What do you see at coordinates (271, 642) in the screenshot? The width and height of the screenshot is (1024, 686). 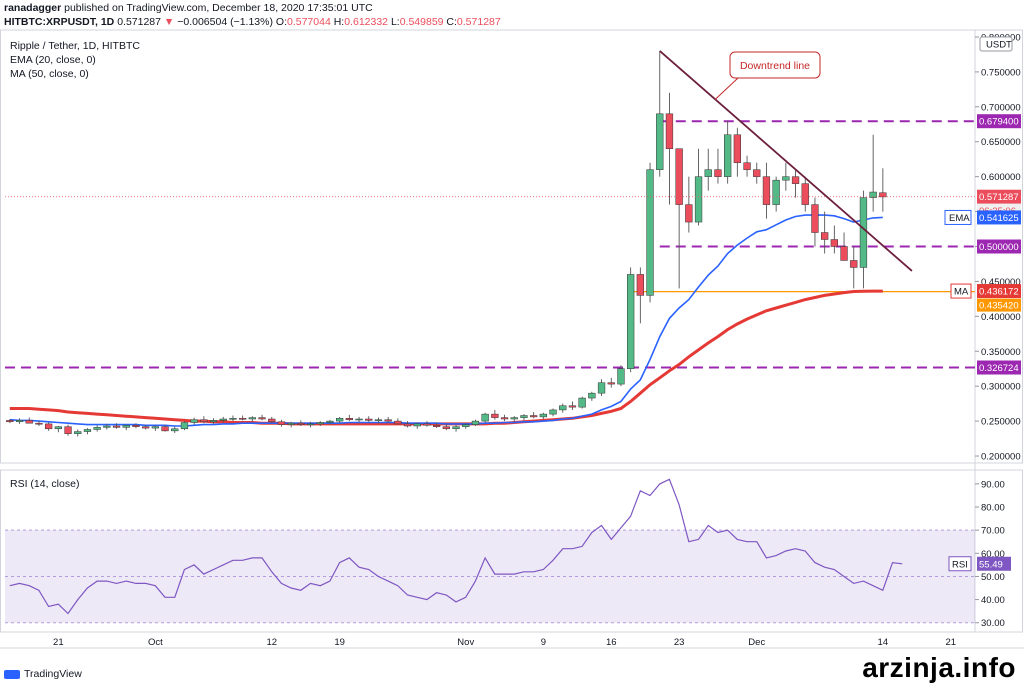 I see `time-tick-label: 12` at bounding box center [271, 642].